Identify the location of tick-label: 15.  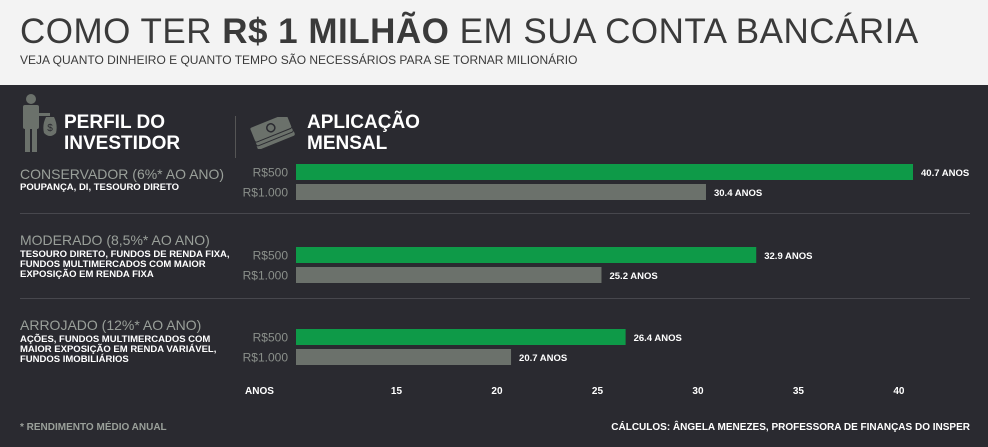
(397, 391).